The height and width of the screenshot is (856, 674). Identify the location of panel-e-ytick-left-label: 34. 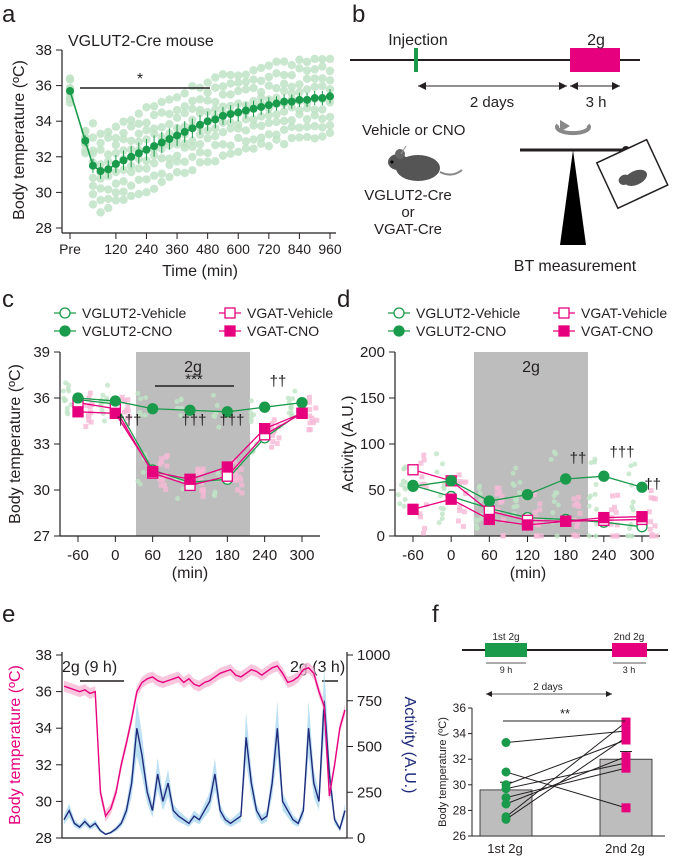
(43, 728).